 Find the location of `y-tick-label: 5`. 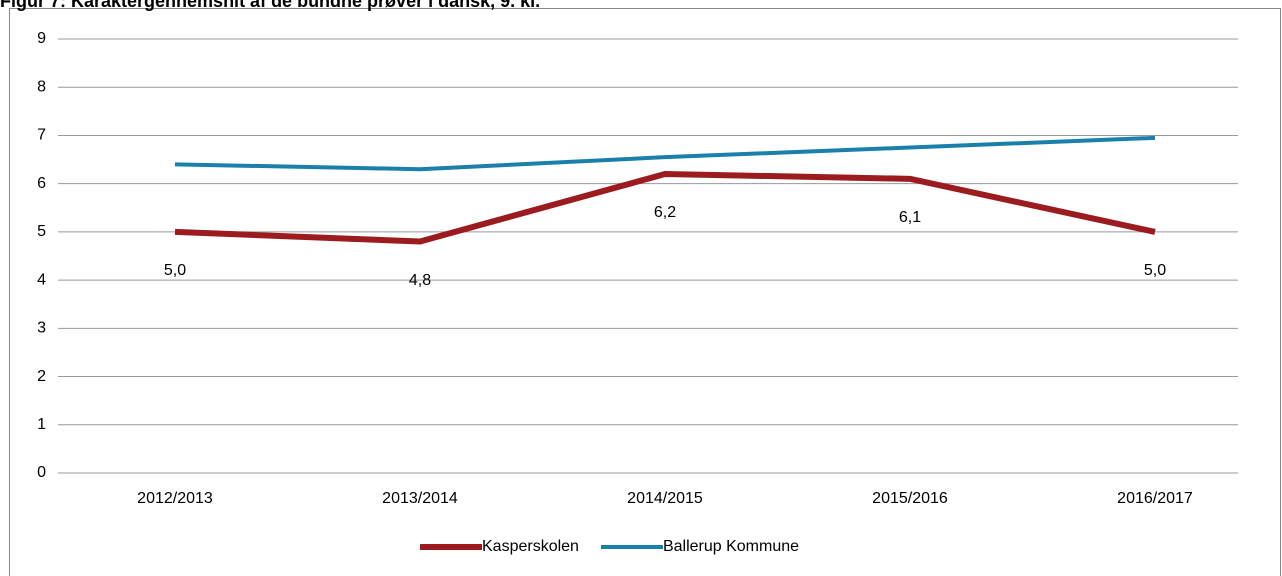

y-tick-label: 5 is located at coordinates (41, 231).